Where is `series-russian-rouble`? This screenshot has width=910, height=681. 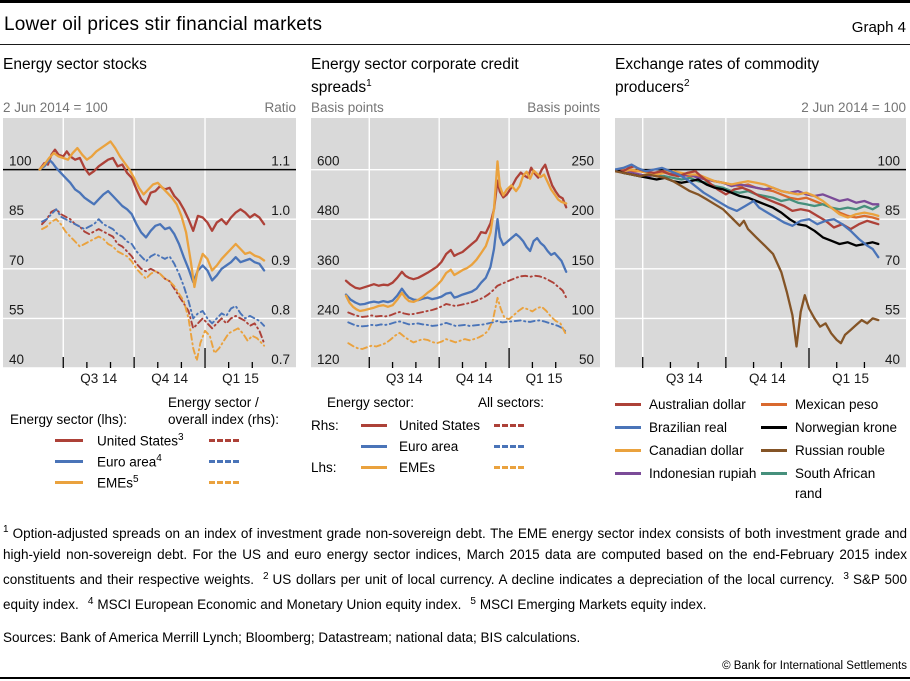
series-russian-rouble is located at coordinates (747, 259).